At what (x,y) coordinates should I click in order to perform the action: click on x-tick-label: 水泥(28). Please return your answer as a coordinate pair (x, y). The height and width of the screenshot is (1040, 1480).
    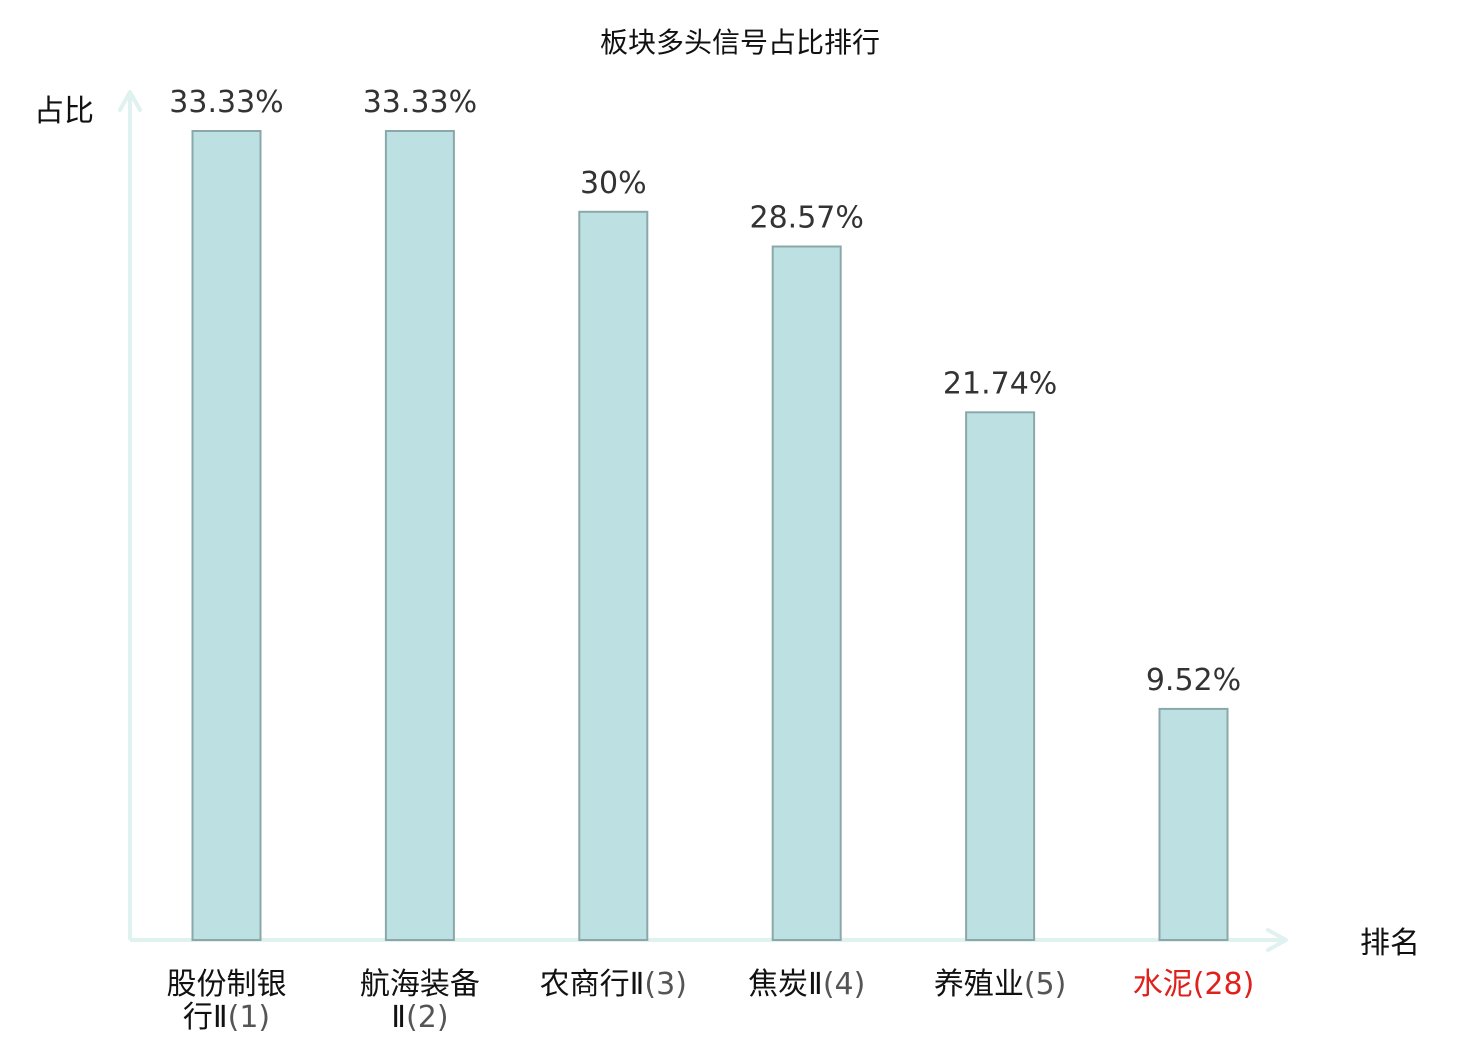
    Looking at the image, I should click on (1194, 984).